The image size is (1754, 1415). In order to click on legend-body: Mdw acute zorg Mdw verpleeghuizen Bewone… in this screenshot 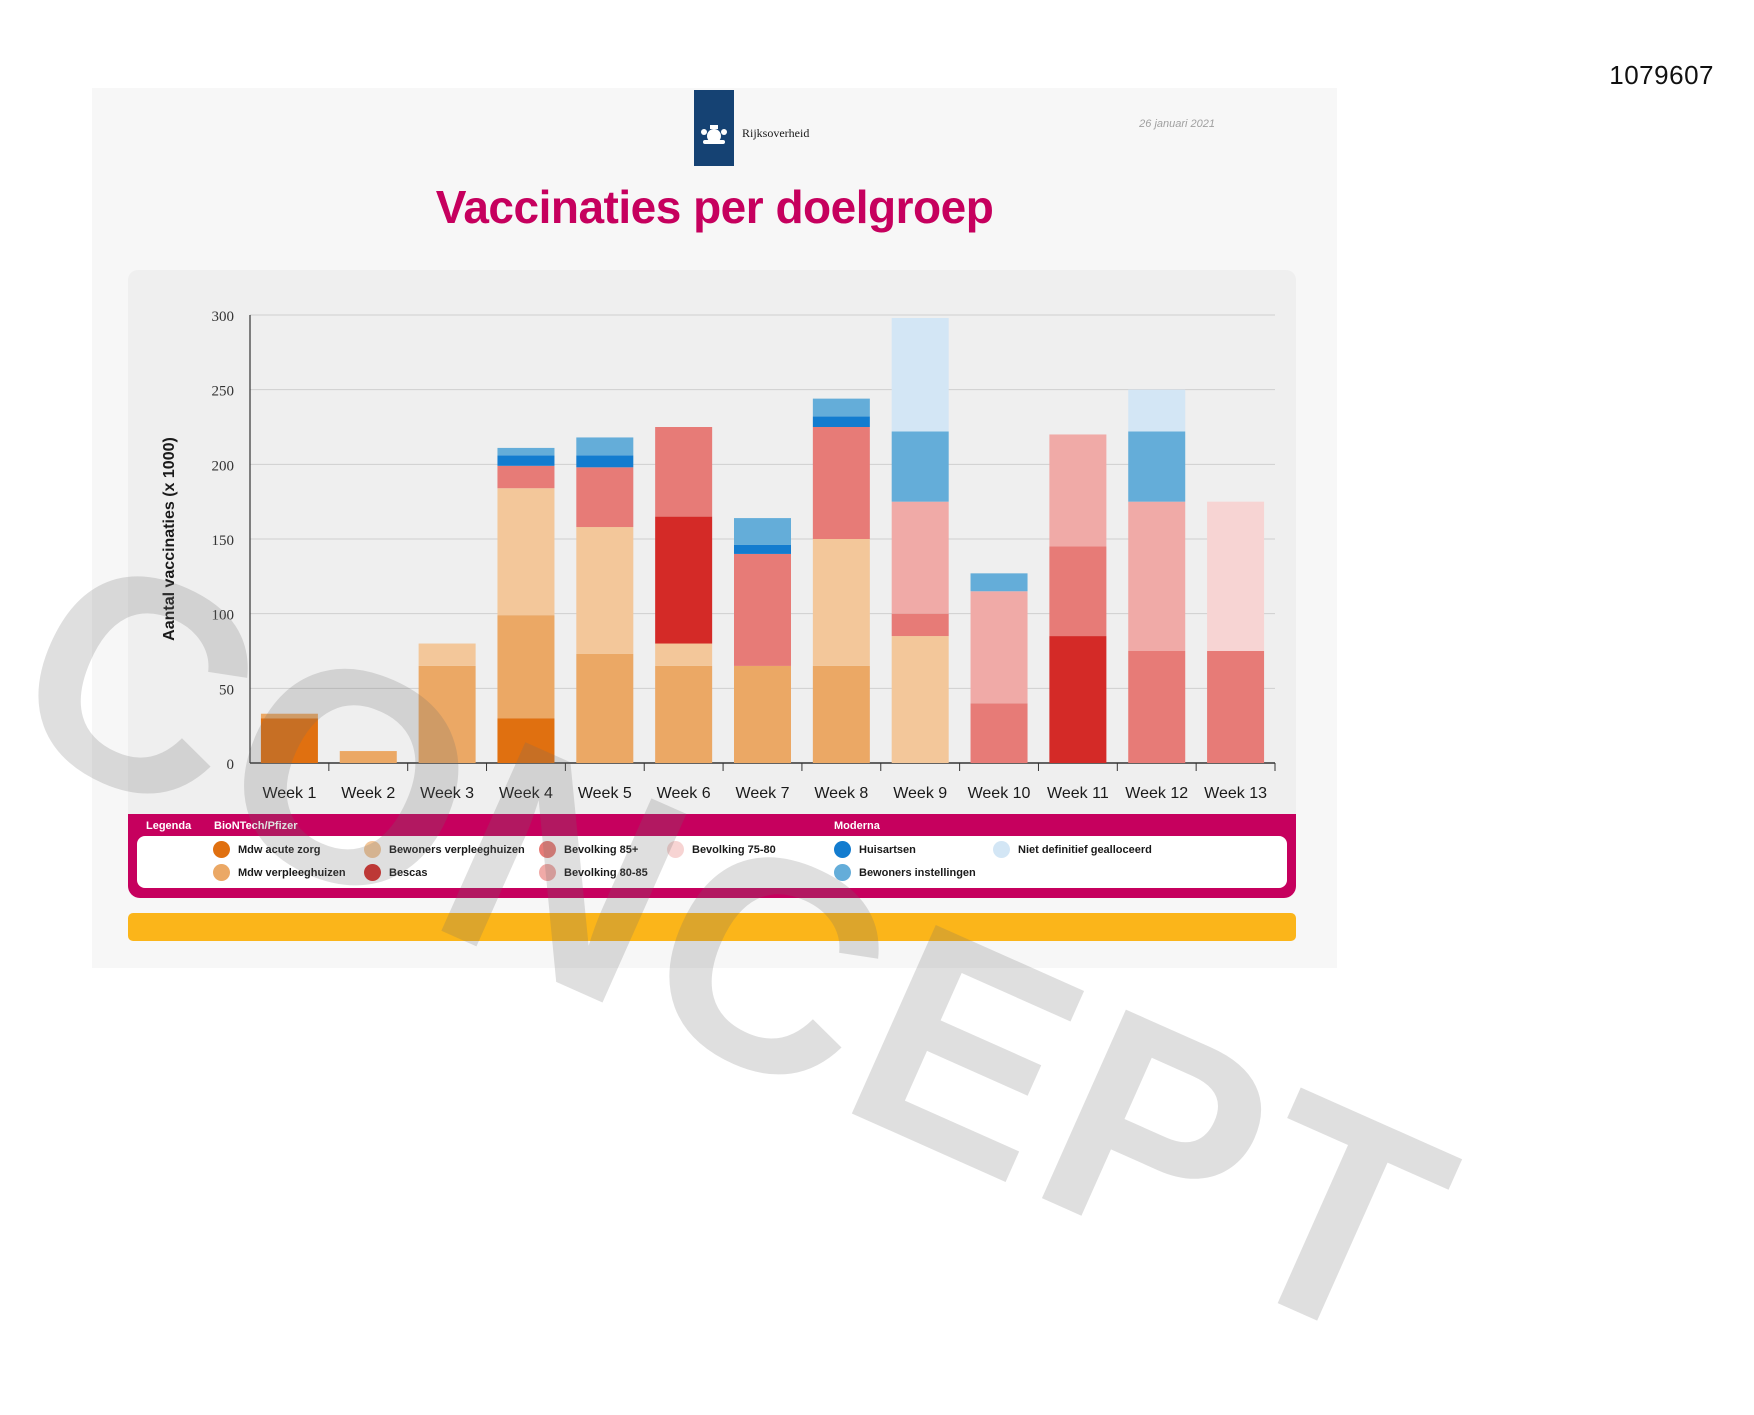, I will do `click(712, 862)`.